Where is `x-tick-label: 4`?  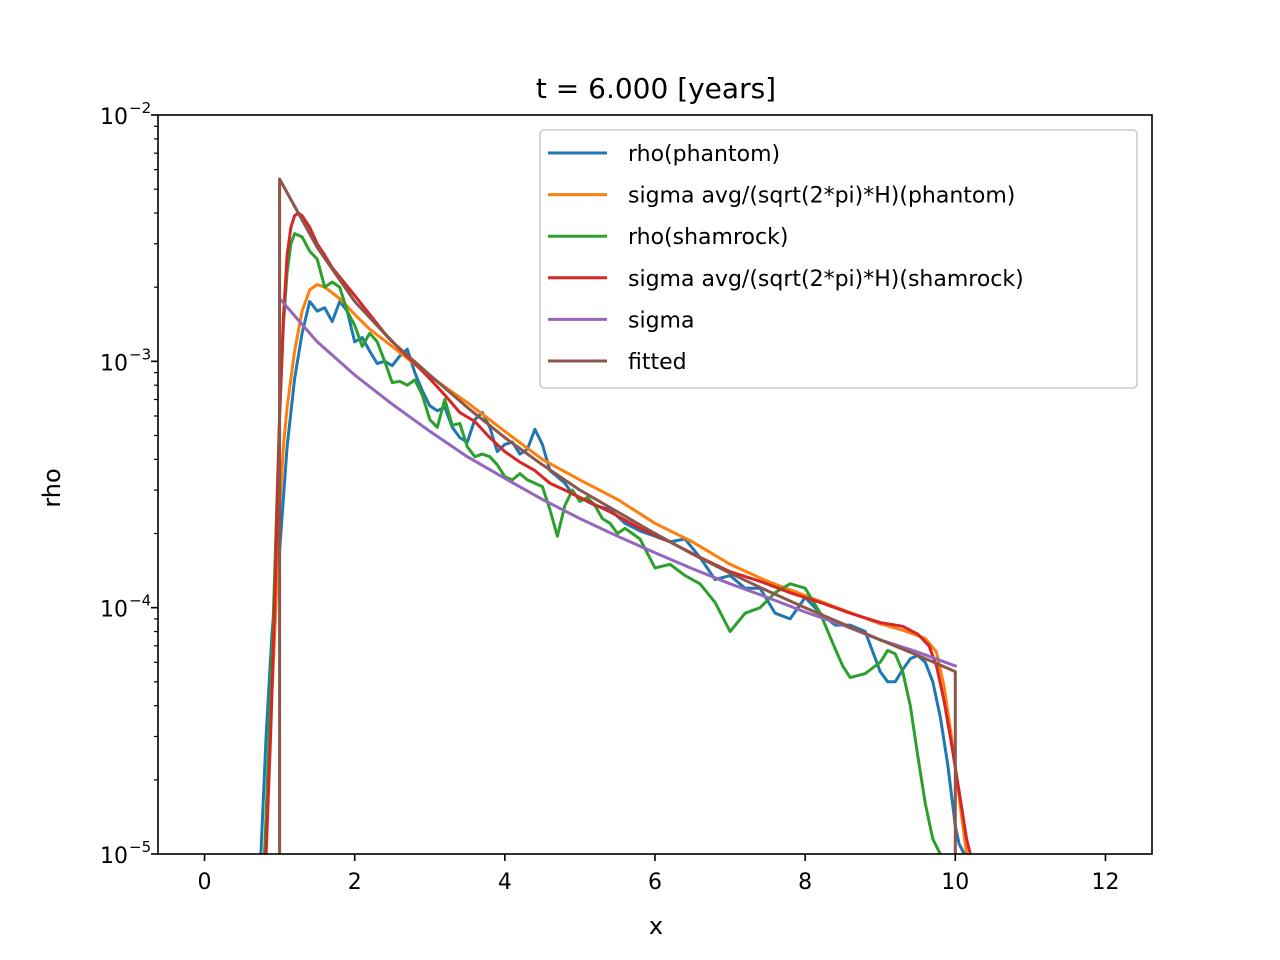 x-tick-label: 4 is located at coordinates (505, 882).